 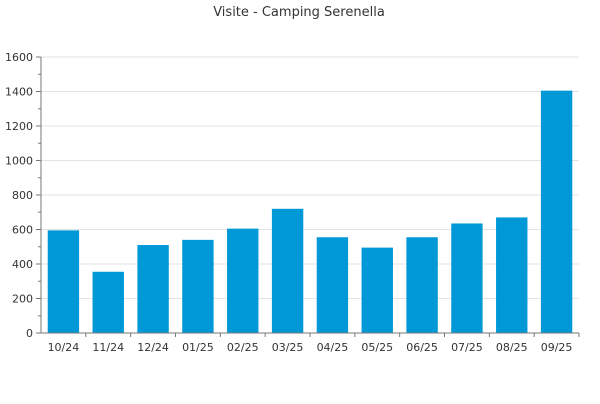 I want to click on y-tick-label: 400, so click(x=22, y=264).